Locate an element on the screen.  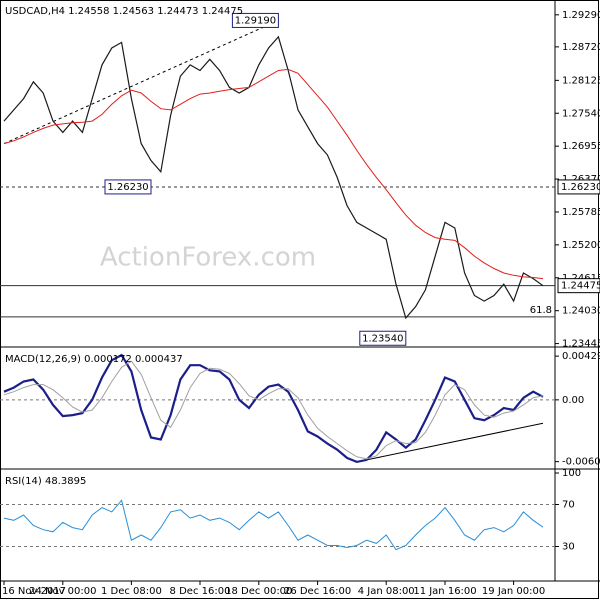
y-tick-label: 100 is located at coordinates (571, 473).